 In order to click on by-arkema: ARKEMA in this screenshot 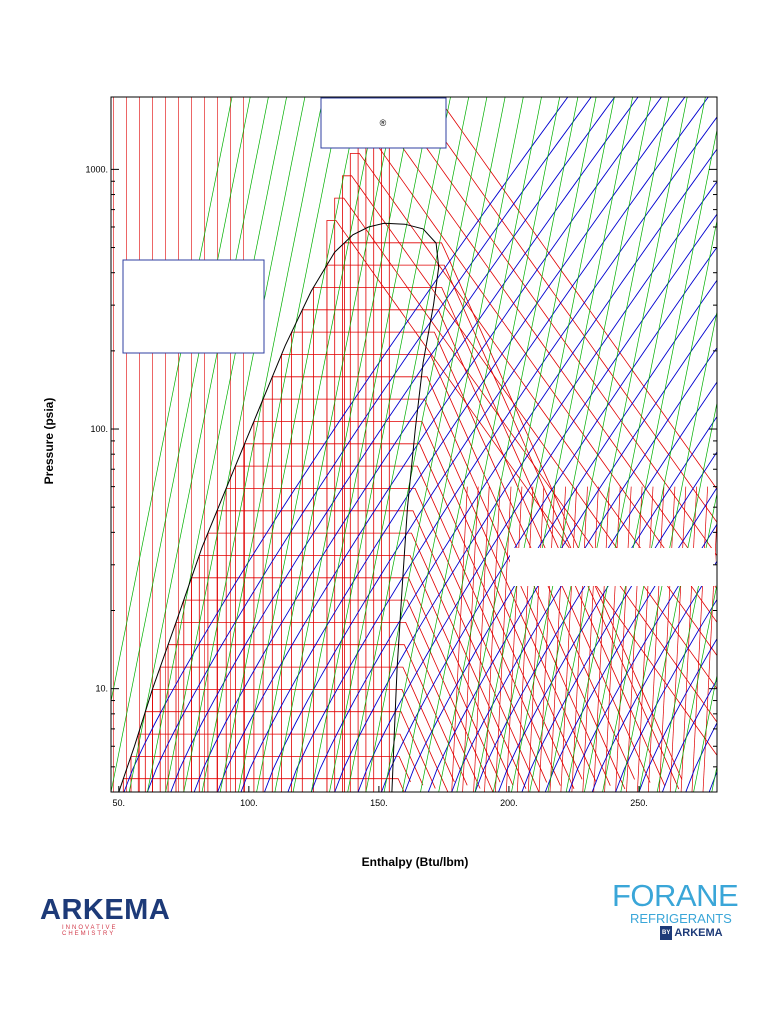, I will do `click(698, 933)`.